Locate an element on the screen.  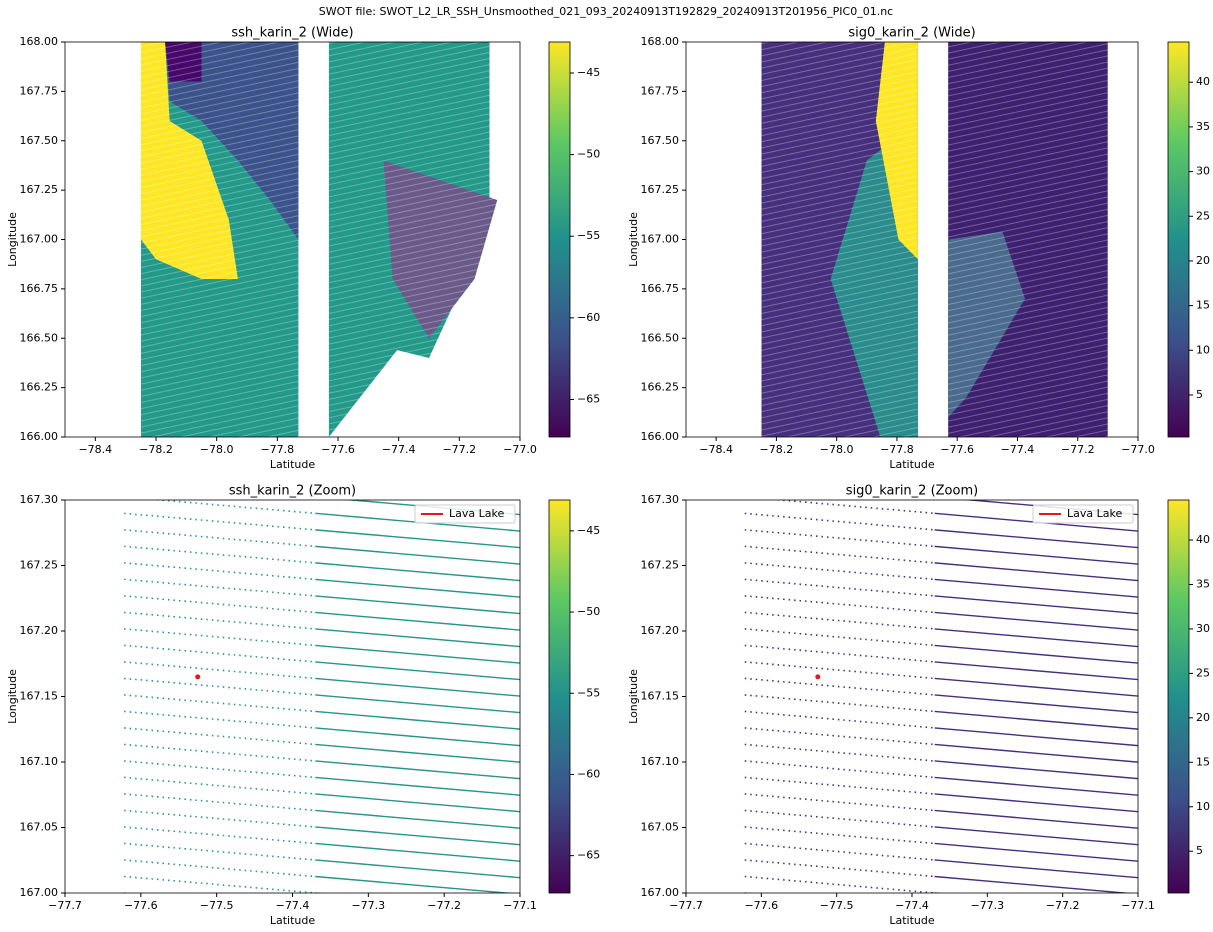
colorbar-tick-label: −65 is located at coordinates (588, 855).